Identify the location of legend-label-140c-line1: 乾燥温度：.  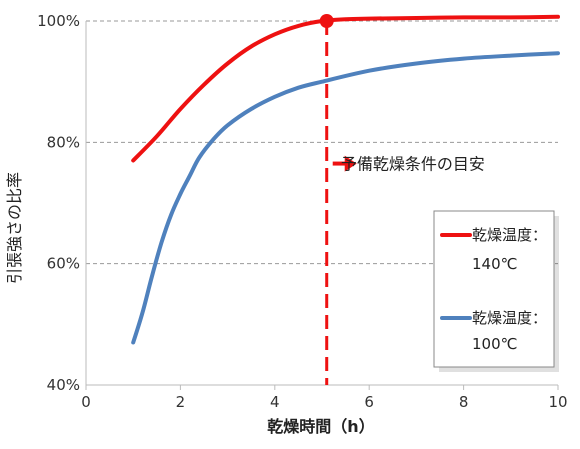
(509, 235).